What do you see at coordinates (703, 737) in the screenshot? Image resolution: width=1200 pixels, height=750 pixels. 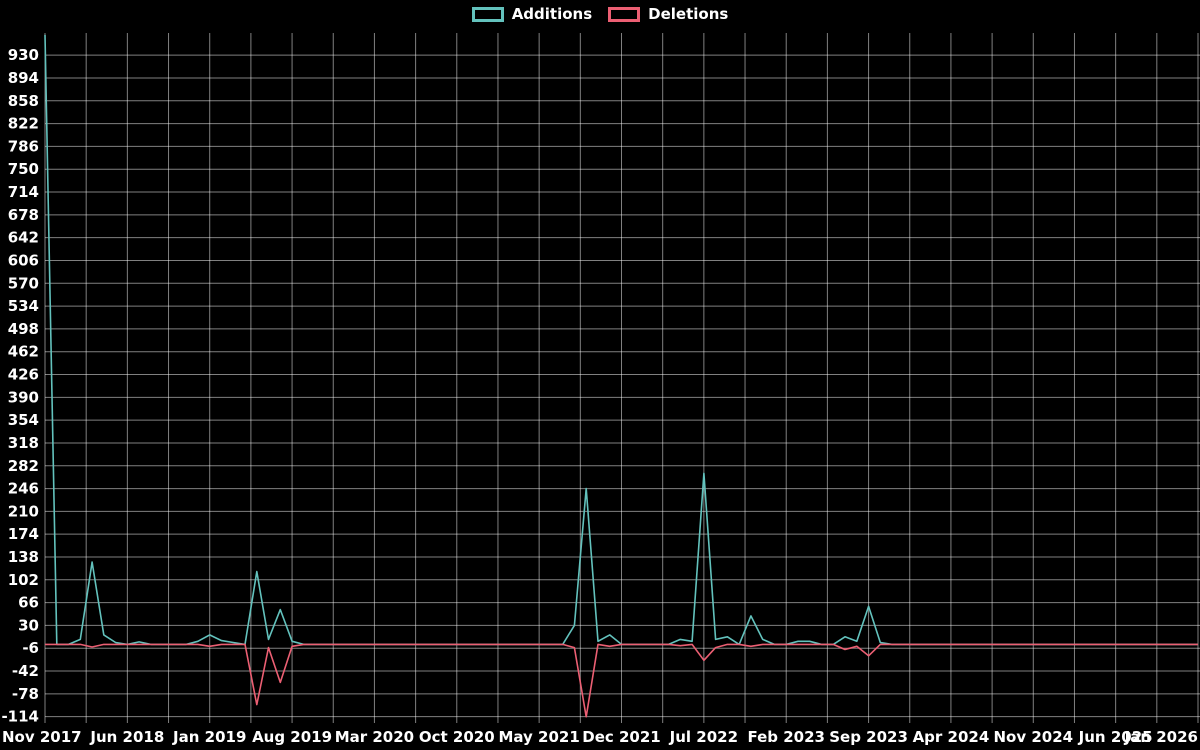 I see `svg-text: Jul 2022` at bounding box center [703, 737].